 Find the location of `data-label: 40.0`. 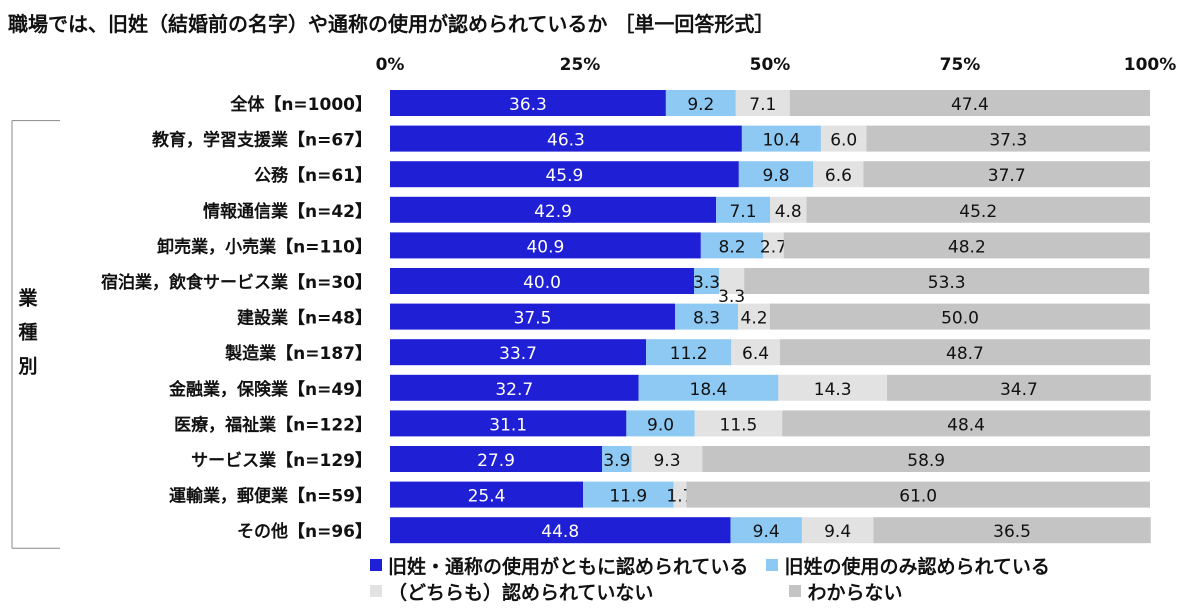

data-label: 40.0 is located at coordinates (542, 283).